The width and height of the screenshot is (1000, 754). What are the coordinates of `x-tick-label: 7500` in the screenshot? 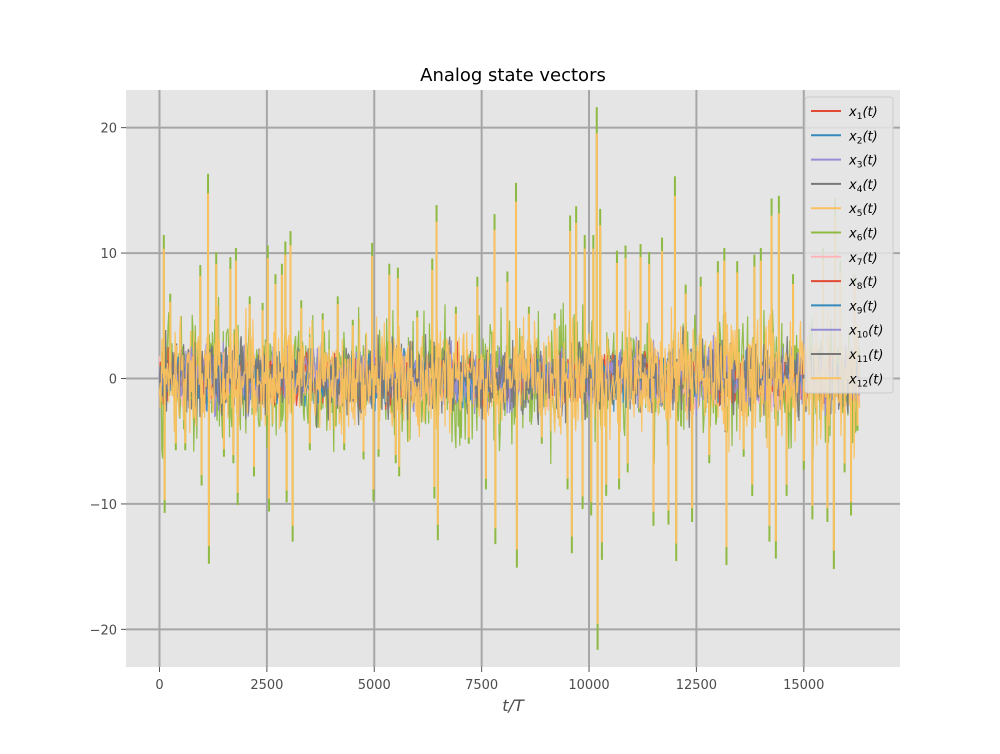 It's located at (481, 685).